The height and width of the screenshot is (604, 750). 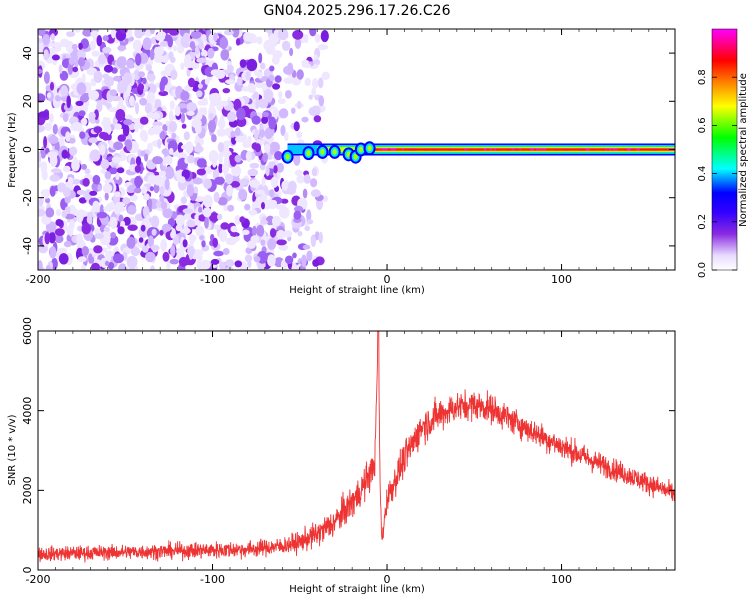 I want to click on colorbar-tick-label: 0.4, so click(x=702, y=174).